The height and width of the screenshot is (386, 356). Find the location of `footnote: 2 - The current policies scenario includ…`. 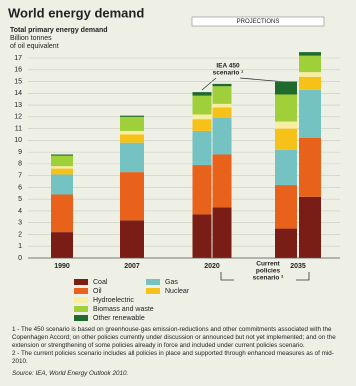

footnote: 2 - The current policies scenario includ… is located at coordinates (173, 357).